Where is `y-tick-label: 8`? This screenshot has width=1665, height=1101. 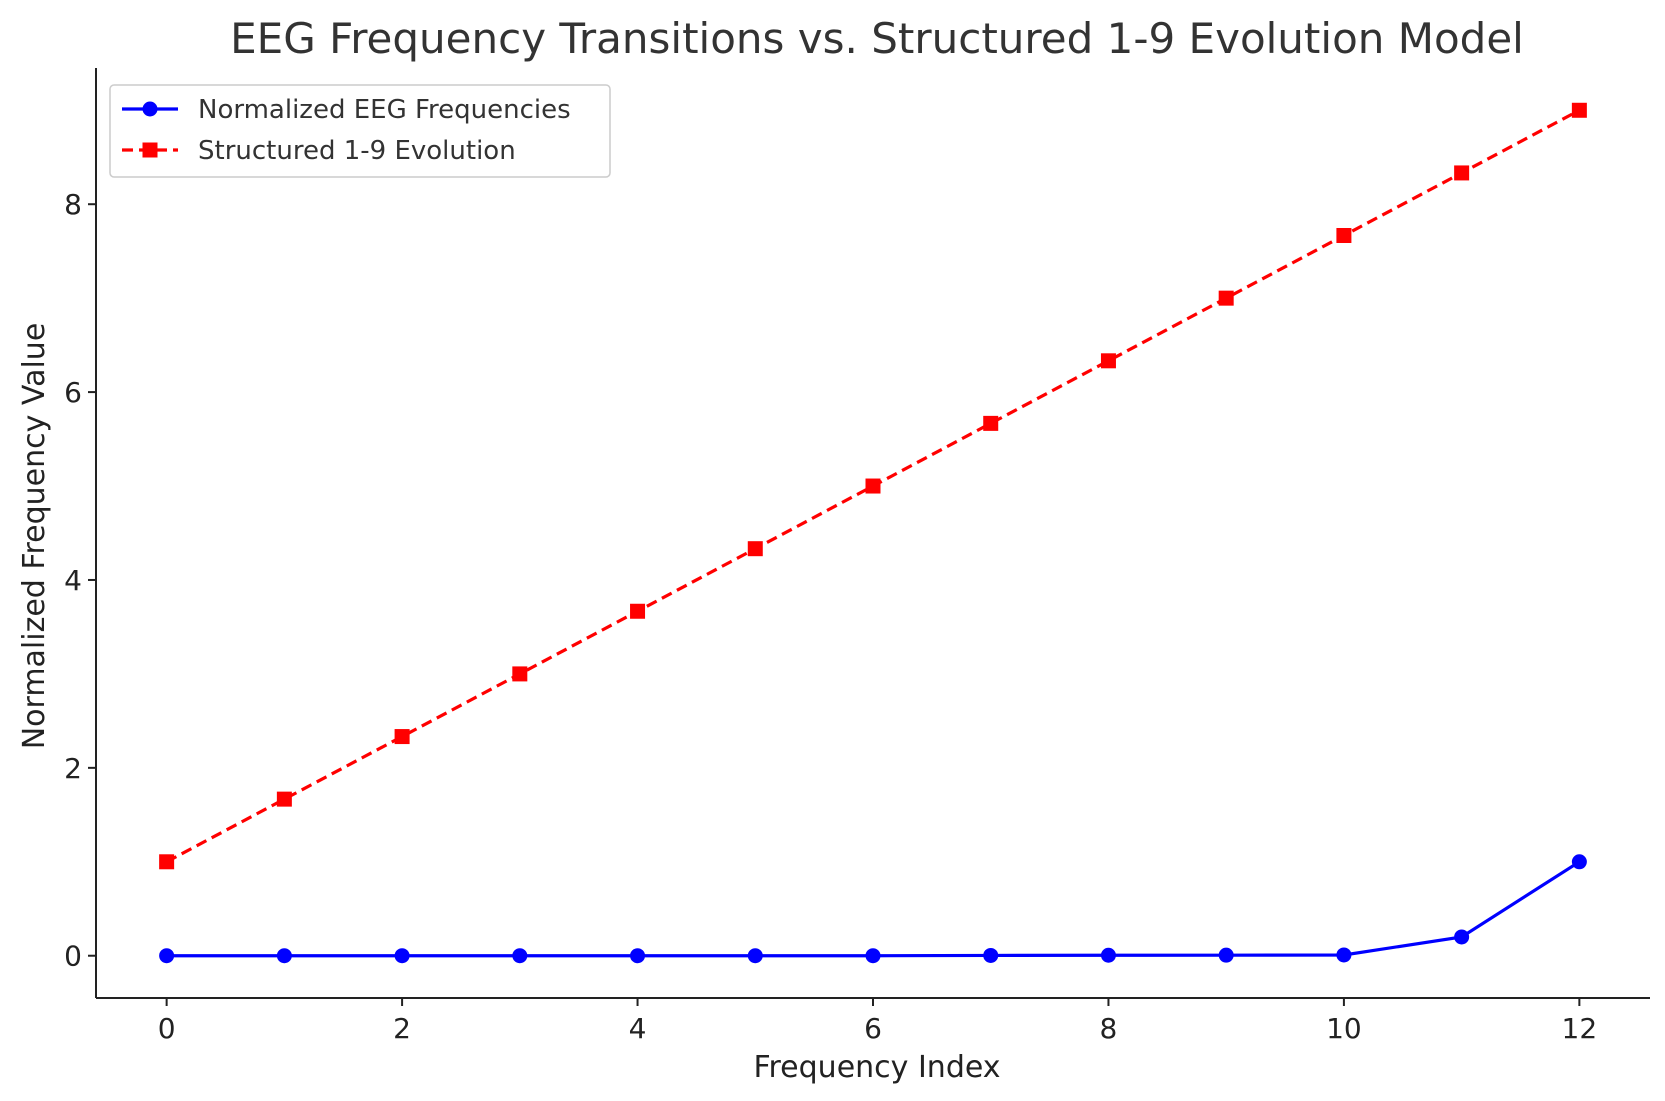 y-tick-label: 8 is located at coordinates (73, 204).